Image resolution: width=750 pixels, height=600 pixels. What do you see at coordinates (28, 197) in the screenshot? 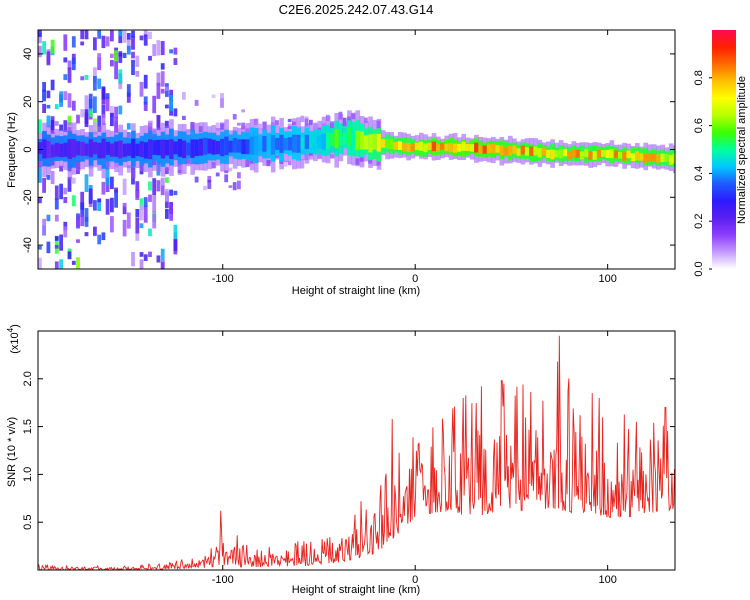
I see `spectrogram-y-tick-label: -20` at bounding box center [28, 197].